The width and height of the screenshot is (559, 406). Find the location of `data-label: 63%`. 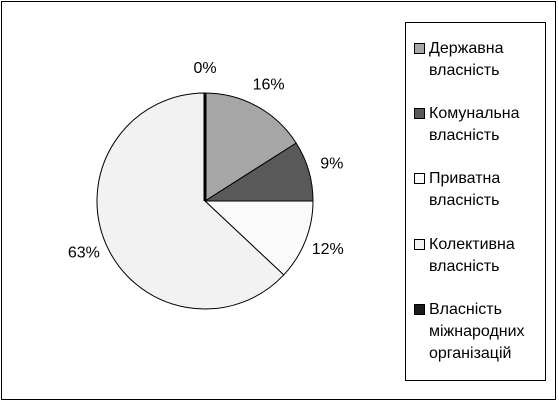

data-label: 63% is located at coordinates (84, 253).